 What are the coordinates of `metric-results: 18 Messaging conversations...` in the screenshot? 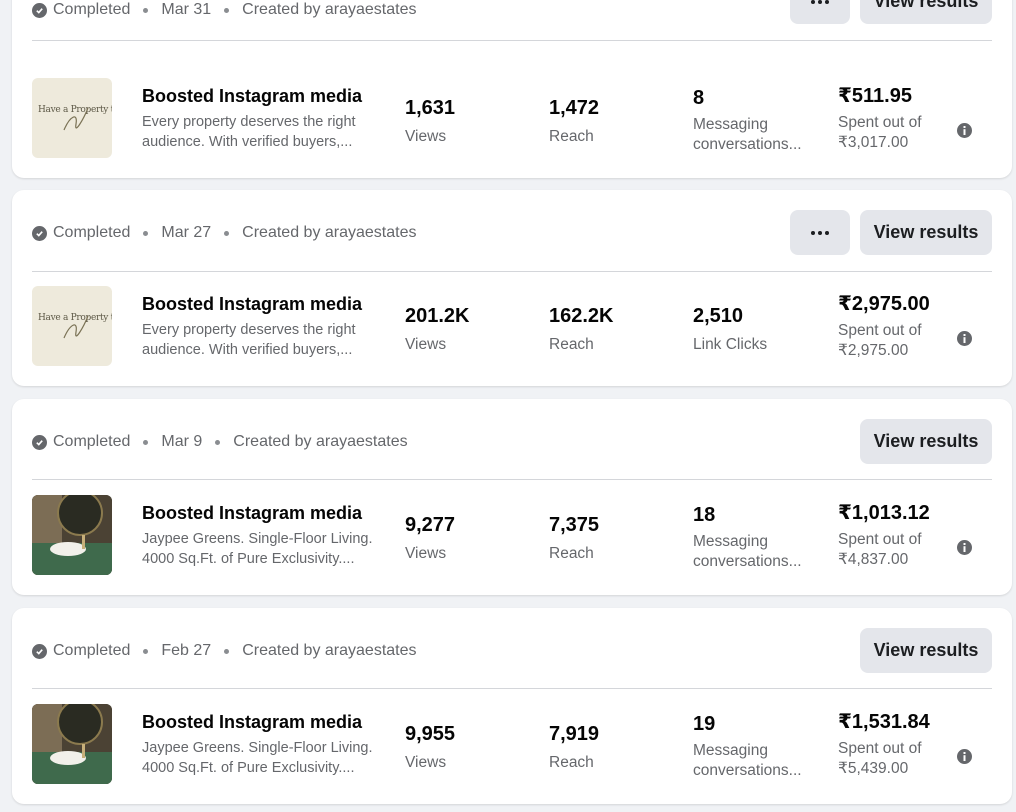 It's located at (747, 537).